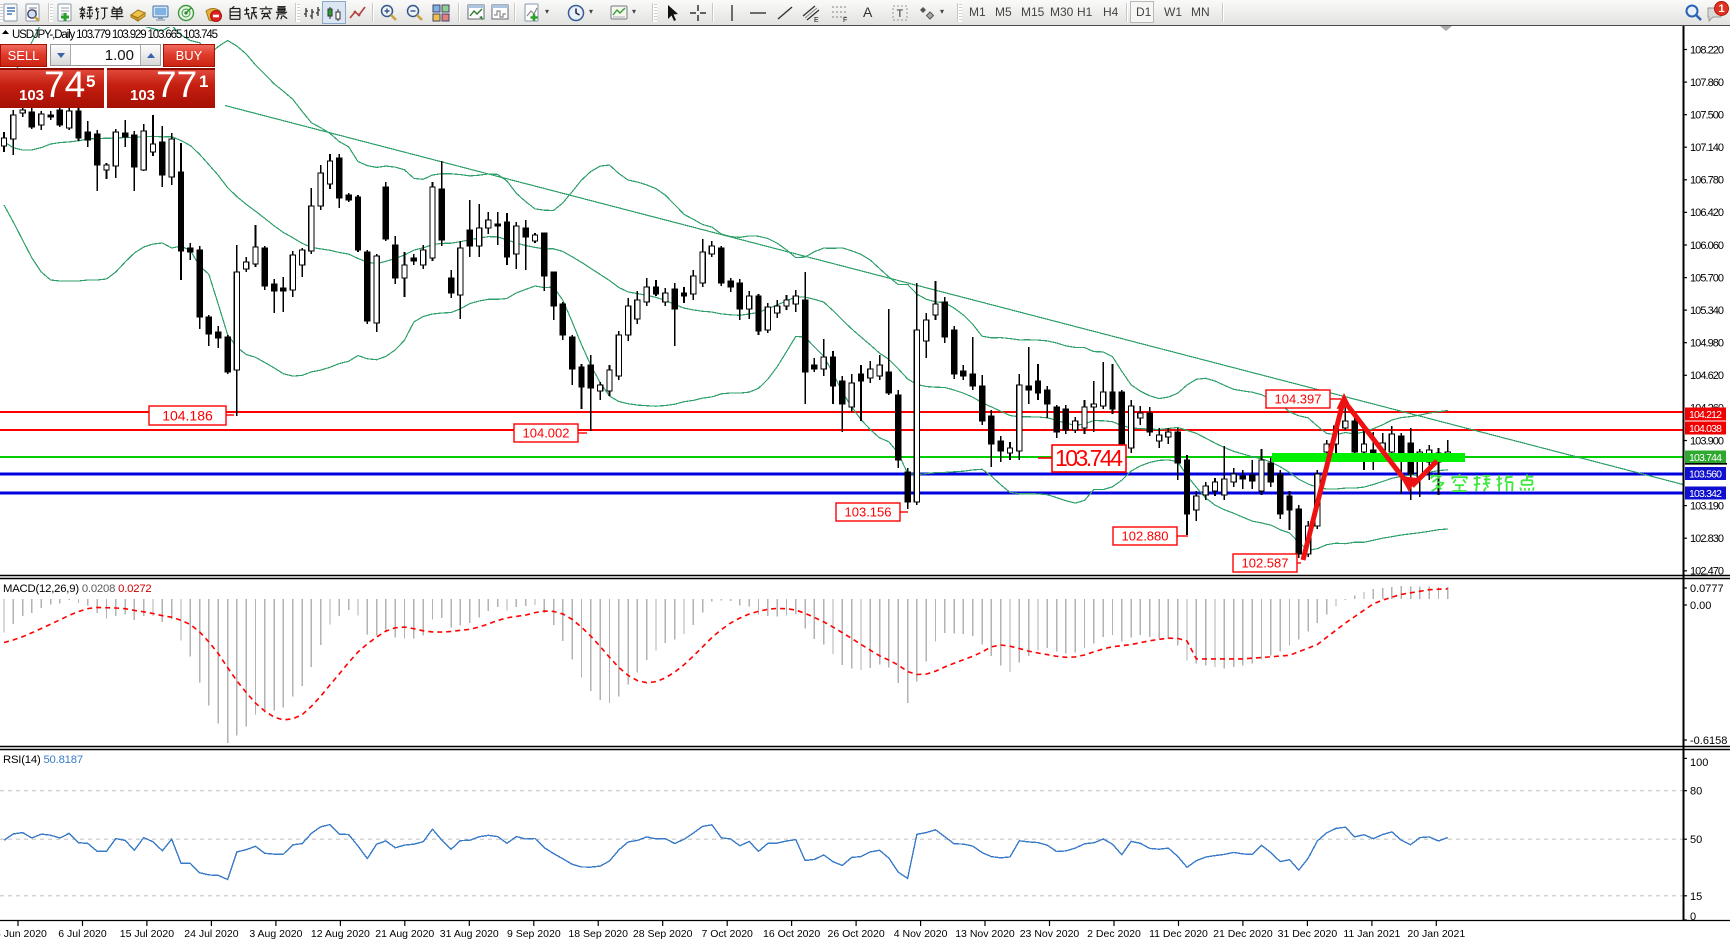 This screenshot has height=945, width=1730. What do you see at coordinates (1707, 589) in the screenshot?
I see `svg-text: 0.0777` at bounding box center [1707, 589].